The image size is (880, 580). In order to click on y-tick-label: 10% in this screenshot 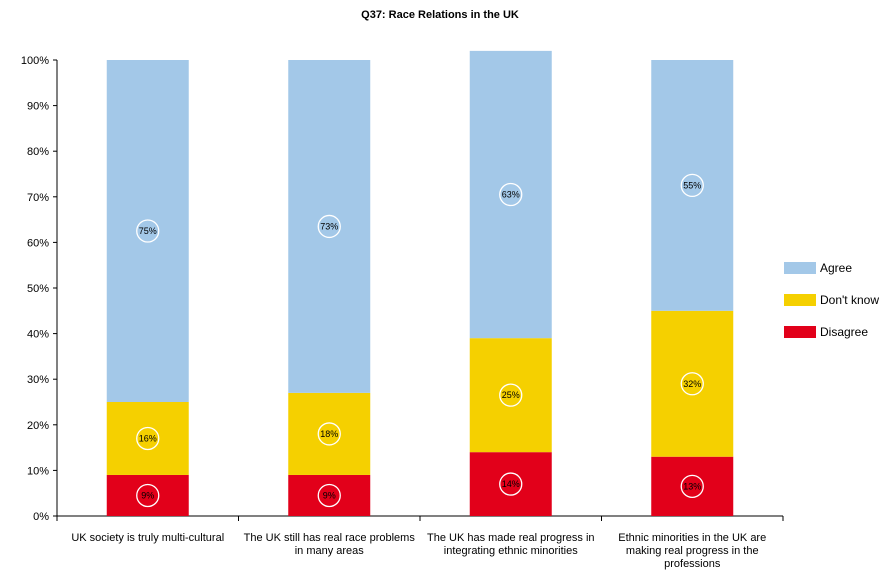, I will do `click(38, 471)`.